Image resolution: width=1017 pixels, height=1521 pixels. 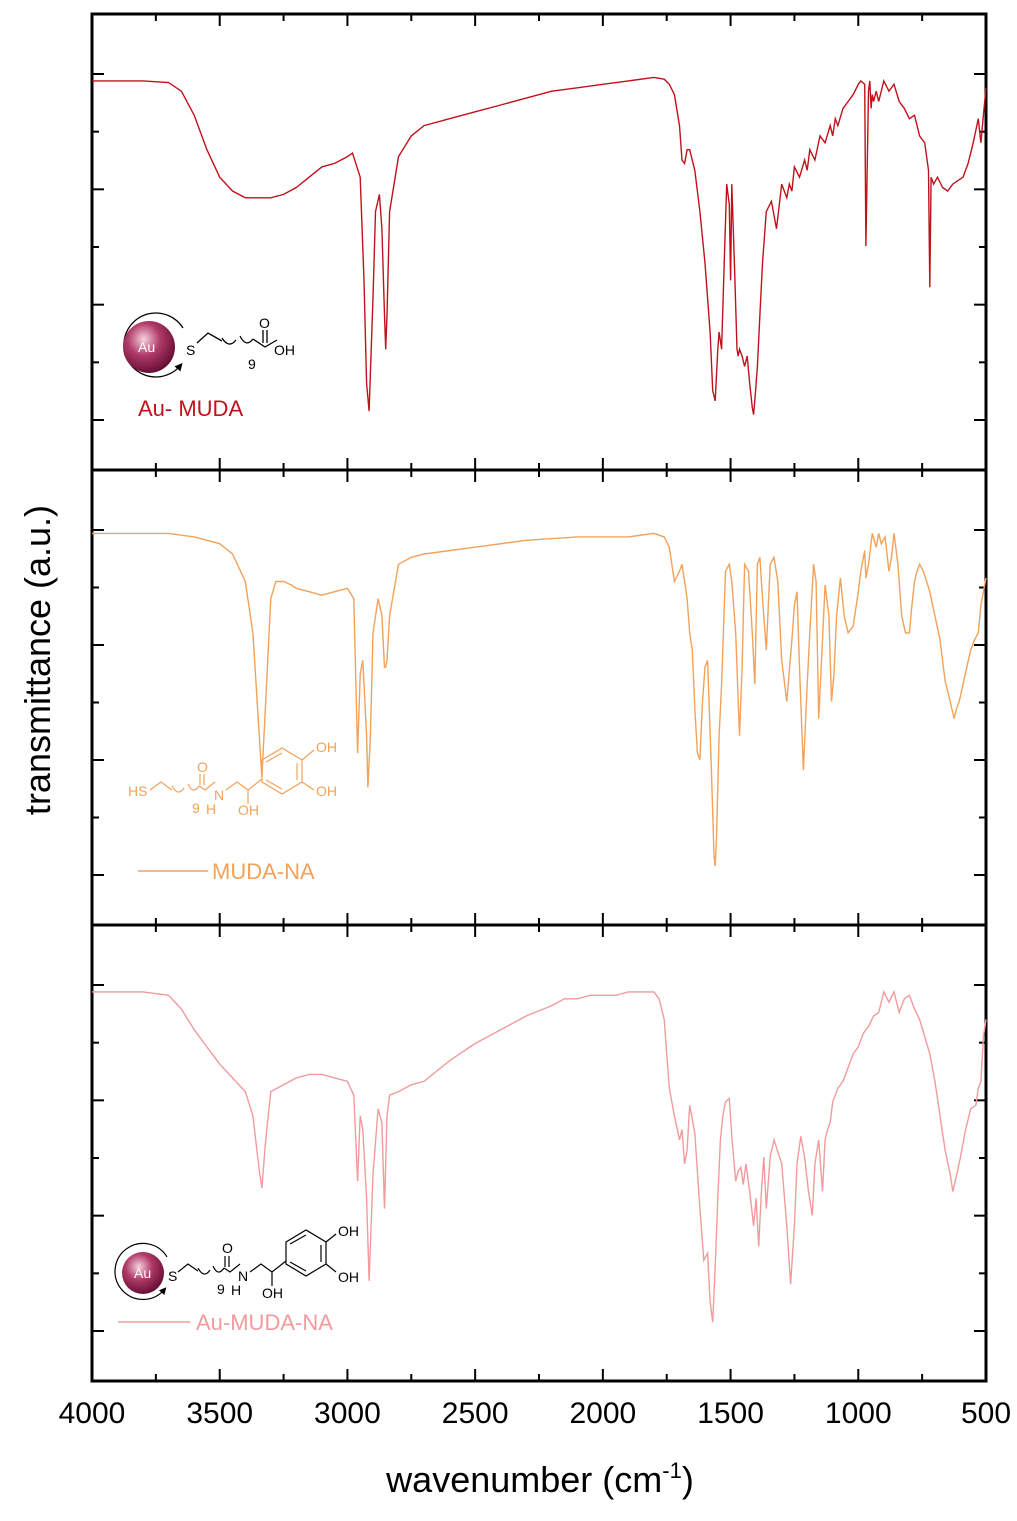 I want to click on x-tick-label: 4000, so click(x=92, y=1413).